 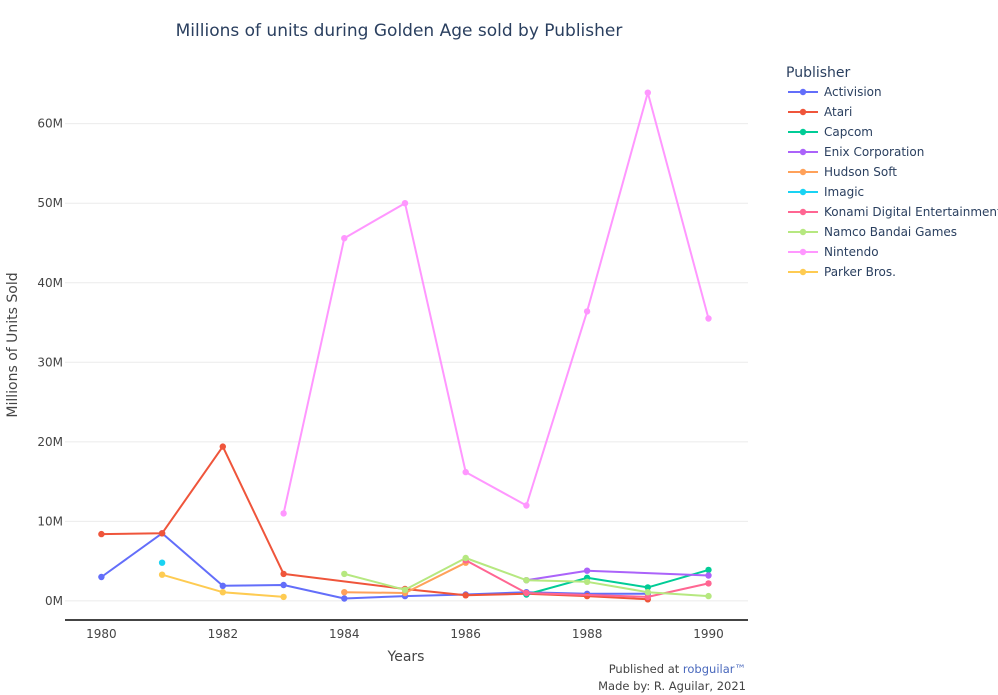 I want to click on legend-label: Namco Bandai Games, so click(x=890, y=232).